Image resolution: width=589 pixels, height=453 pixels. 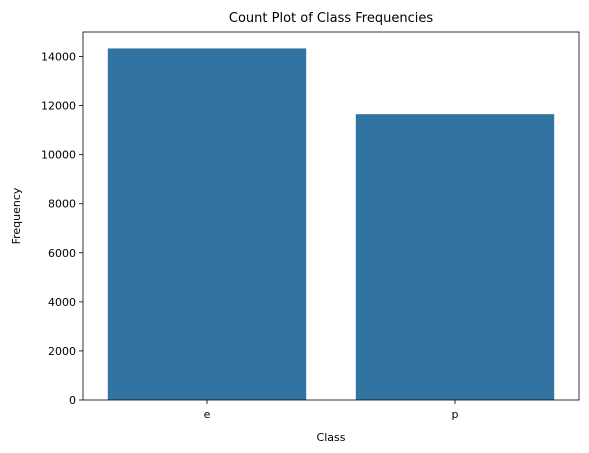 What do you see at coordinates (72, 400) in the screenshot?
I see `y-tick-label-0: 0` at bounding box center [72, 400].